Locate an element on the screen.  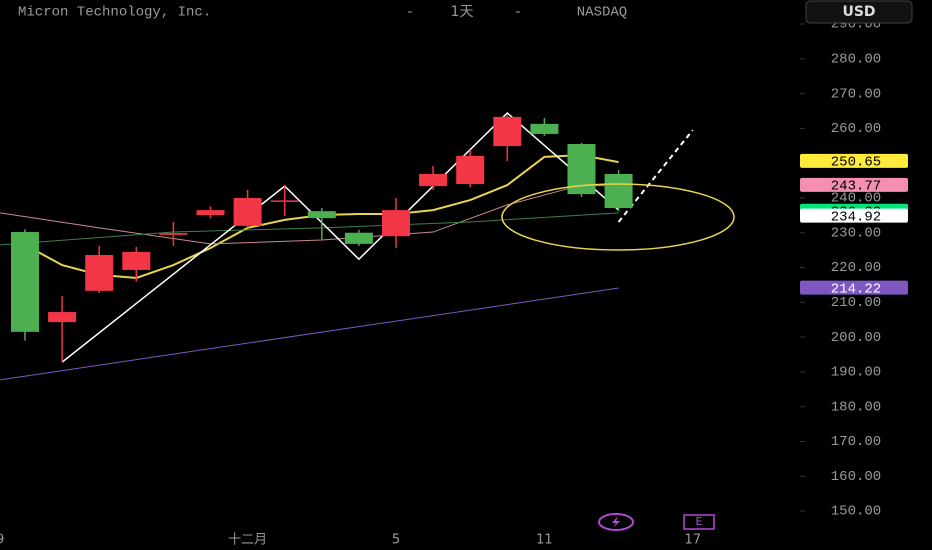
lightning-circle is located at coordinates (616, 522).